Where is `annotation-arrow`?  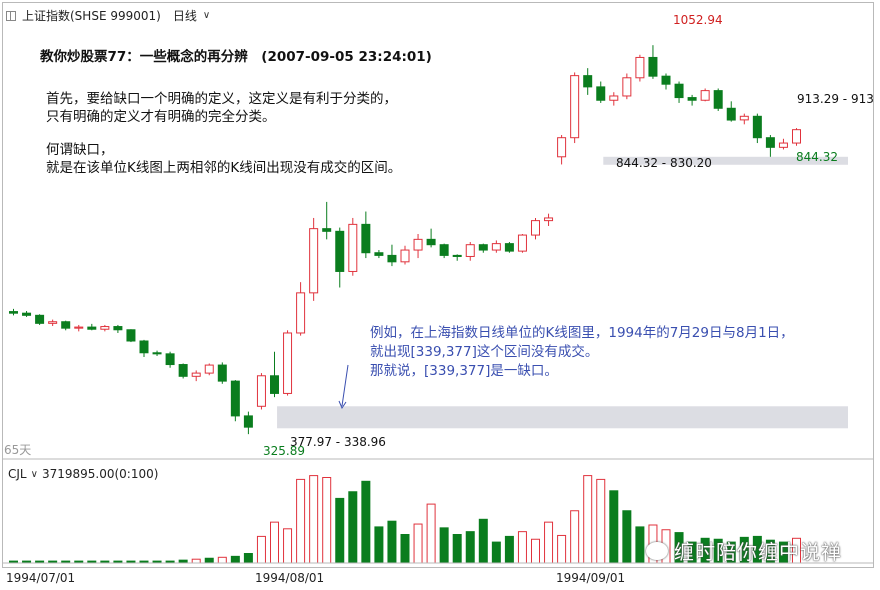 annotation-arrow is located at coordinates (345, 385).